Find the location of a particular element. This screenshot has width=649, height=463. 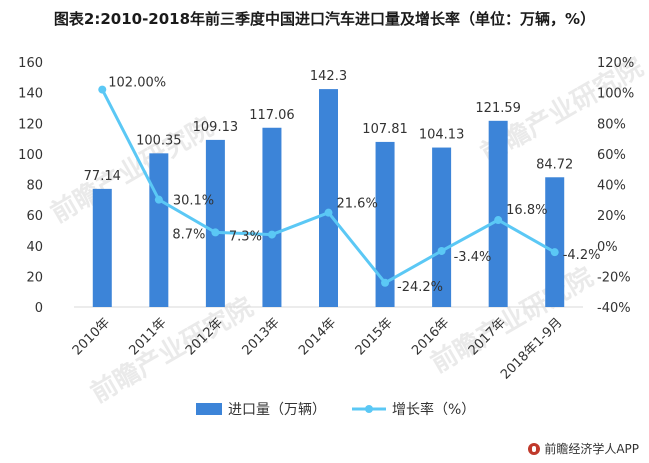

x-tick-label: 2015年 is located at coordinates (374, 336).